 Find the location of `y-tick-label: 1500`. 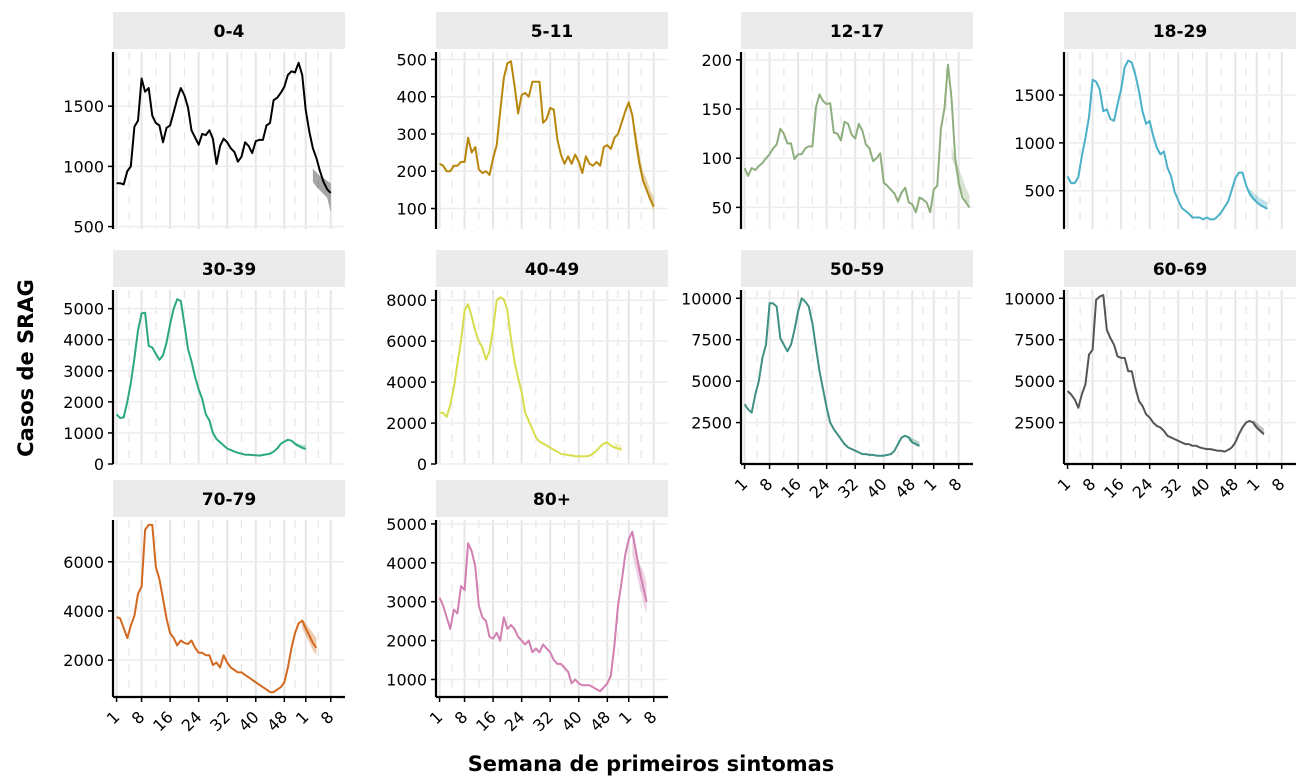

y-tick-label: 1500 is located at coordinates (83, 106).